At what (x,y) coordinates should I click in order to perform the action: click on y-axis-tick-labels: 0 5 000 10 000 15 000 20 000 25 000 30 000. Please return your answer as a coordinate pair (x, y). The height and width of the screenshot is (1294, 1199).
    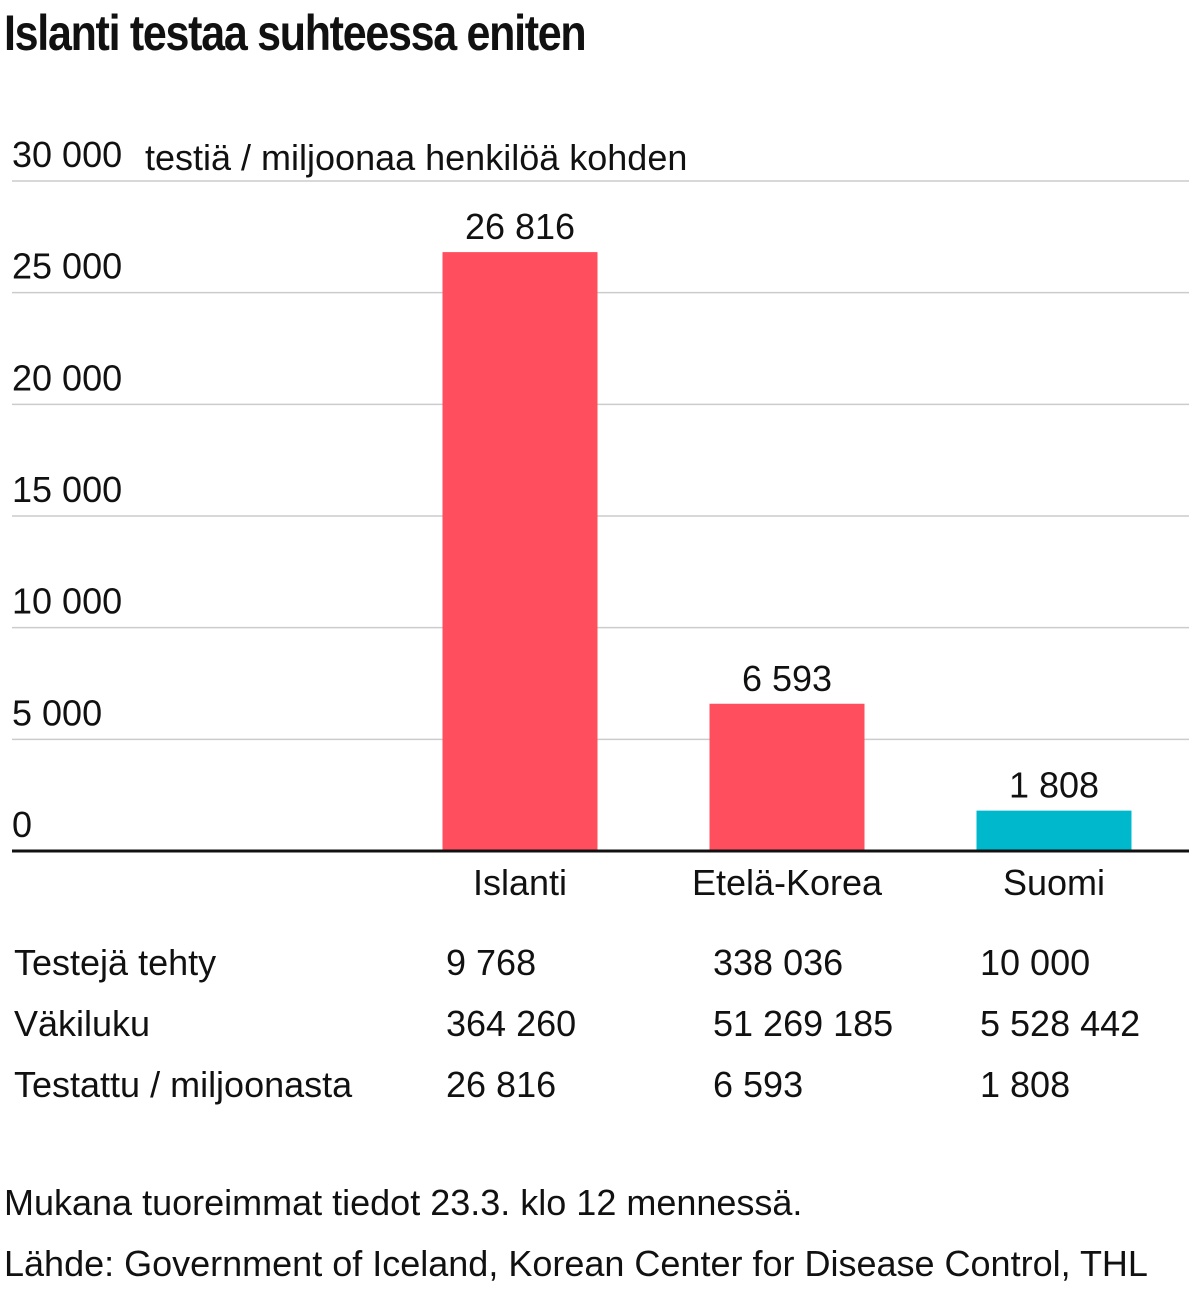
    Looking at the image, I should click on (67, 489).